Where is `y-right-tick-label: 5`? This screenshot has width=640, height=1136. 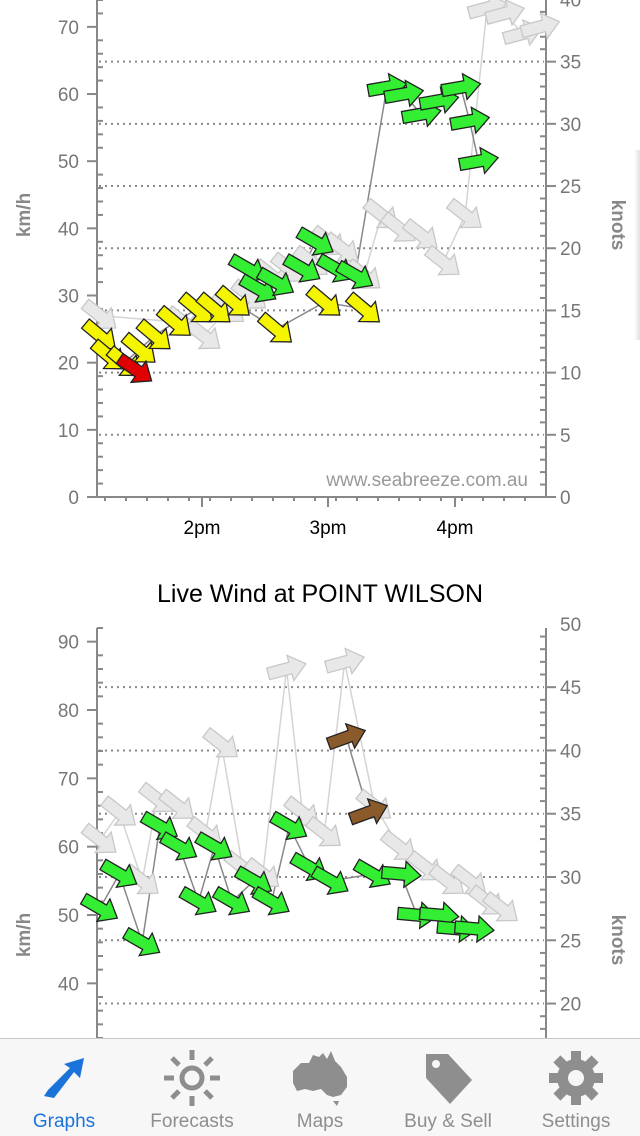 y-right-tick-label: 5 is located at coordinates (565, 436).